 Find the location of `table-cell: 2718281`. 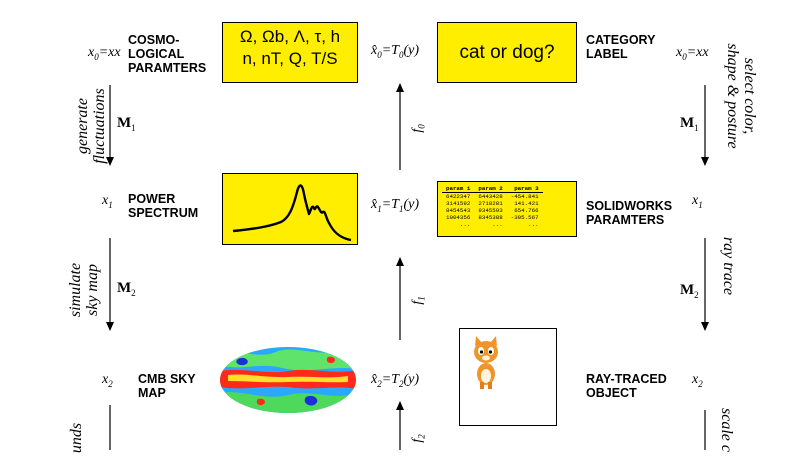

table-cell: 2718281 is located at coordinates (490, 203).